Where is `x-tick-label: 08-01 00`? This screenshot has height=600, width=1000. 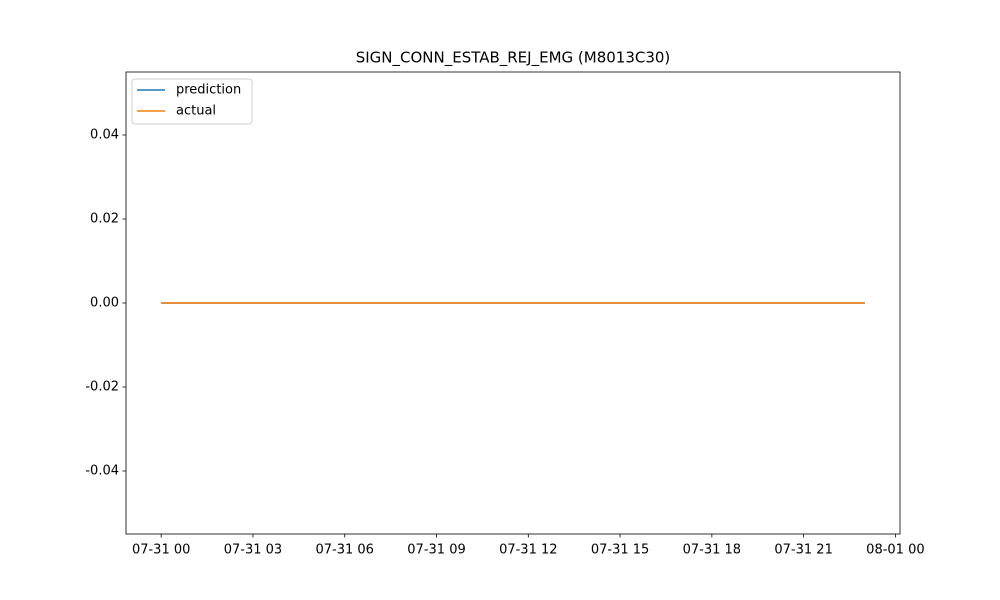
x-tick-label: 08-01 00 is located at coordinates (895, 550).